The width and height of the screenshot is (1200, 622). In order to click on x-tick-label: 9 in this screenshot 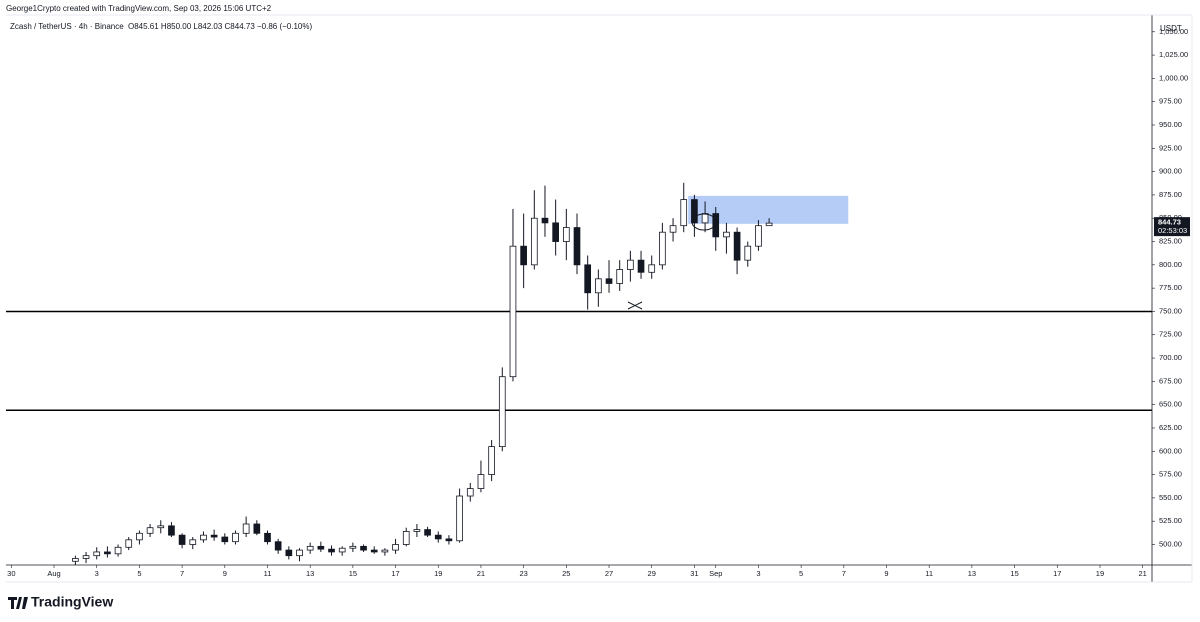, I will do `click(886, 573)`.